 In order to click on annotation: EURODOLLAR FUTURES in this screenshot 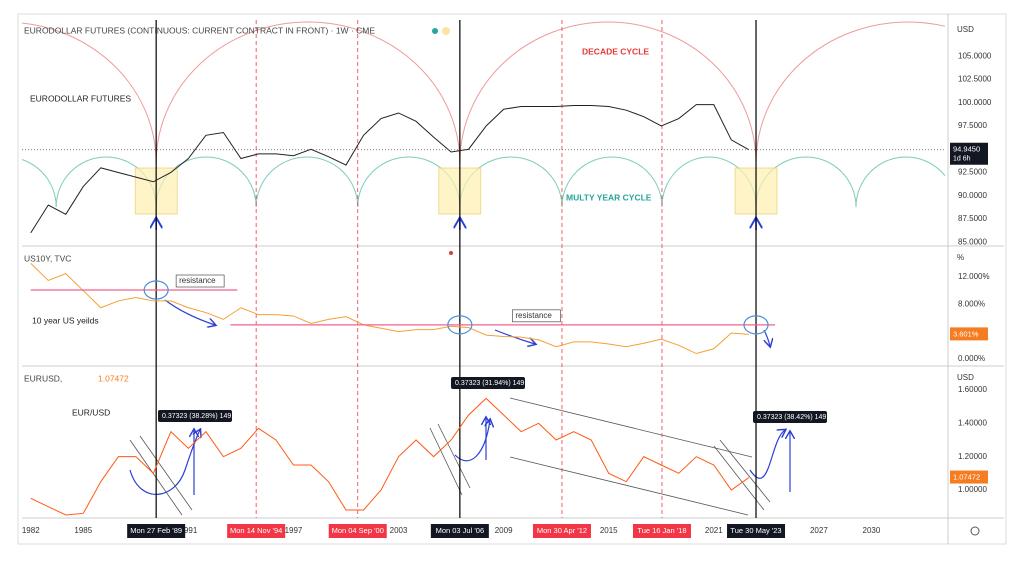, I will do `click(80, 98)`.